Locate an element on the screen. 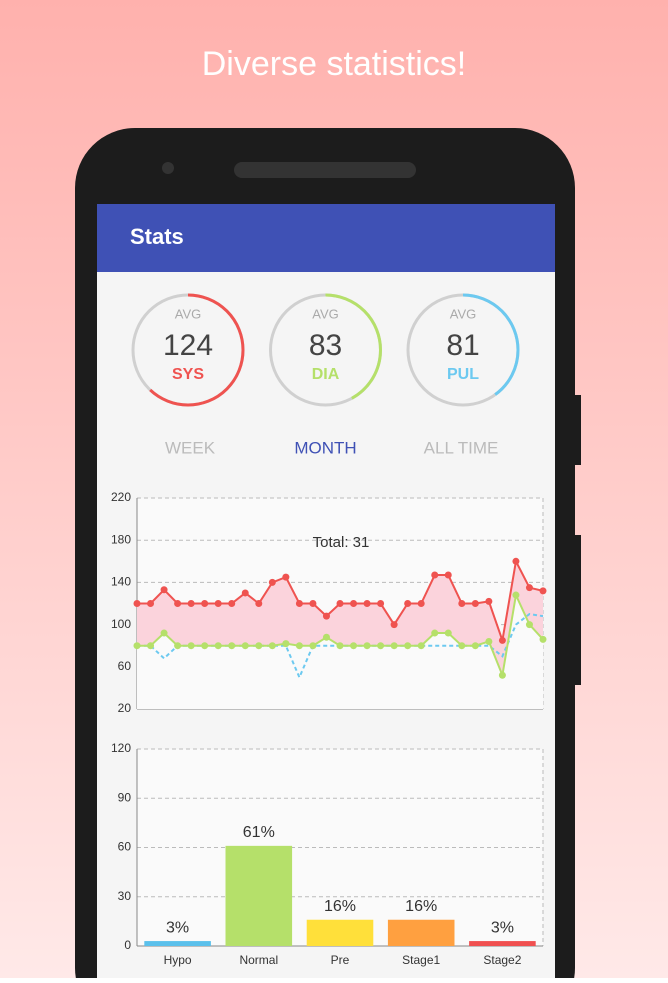 Image resolution: width=668 pixels, height=983 pixels. y-tick-label: 90 is located at coordinates (125, 797).